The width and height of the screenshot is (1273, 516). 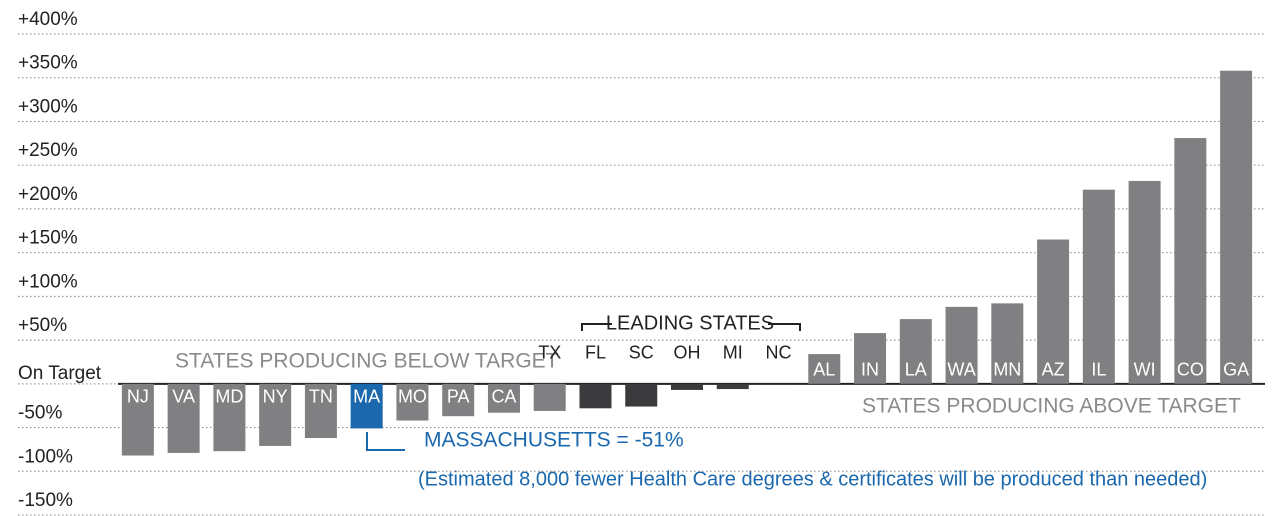 I want to click on x-tick-label: MO, so click(x=412, y=397).